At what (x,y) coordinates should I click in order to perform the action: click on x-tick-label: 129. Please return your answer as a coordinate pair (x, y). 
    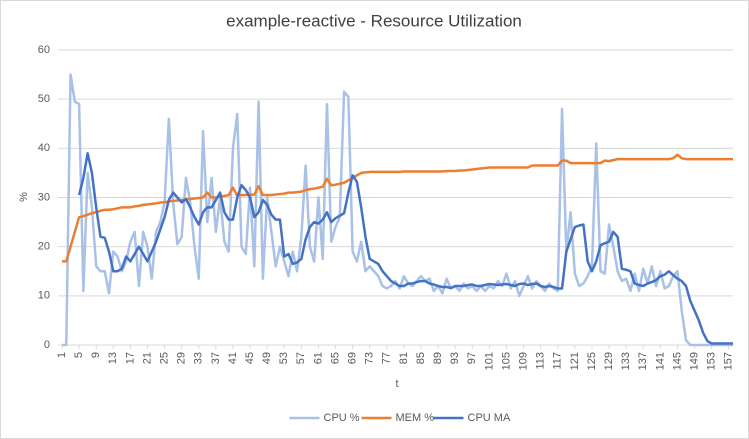
    Looking at the image, I should click on (609, 361).